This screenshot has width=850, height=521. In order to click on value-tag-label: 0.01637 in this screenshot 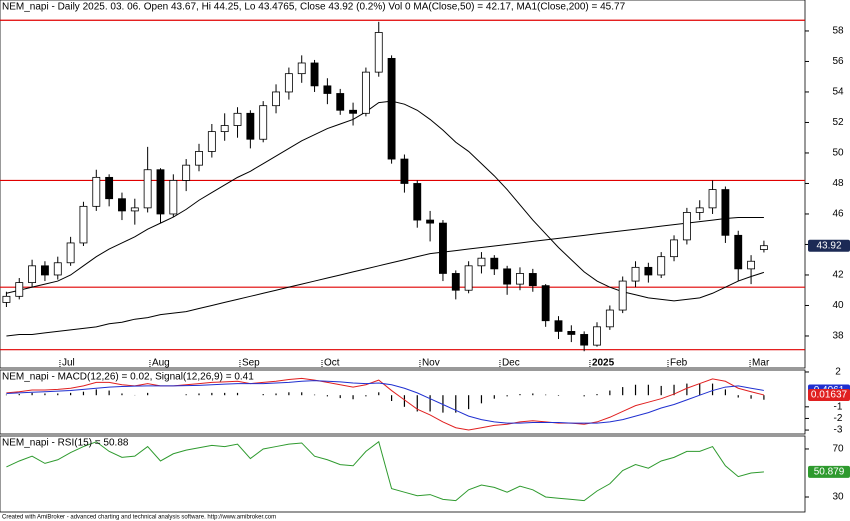, I will do `click(829, 395)`.